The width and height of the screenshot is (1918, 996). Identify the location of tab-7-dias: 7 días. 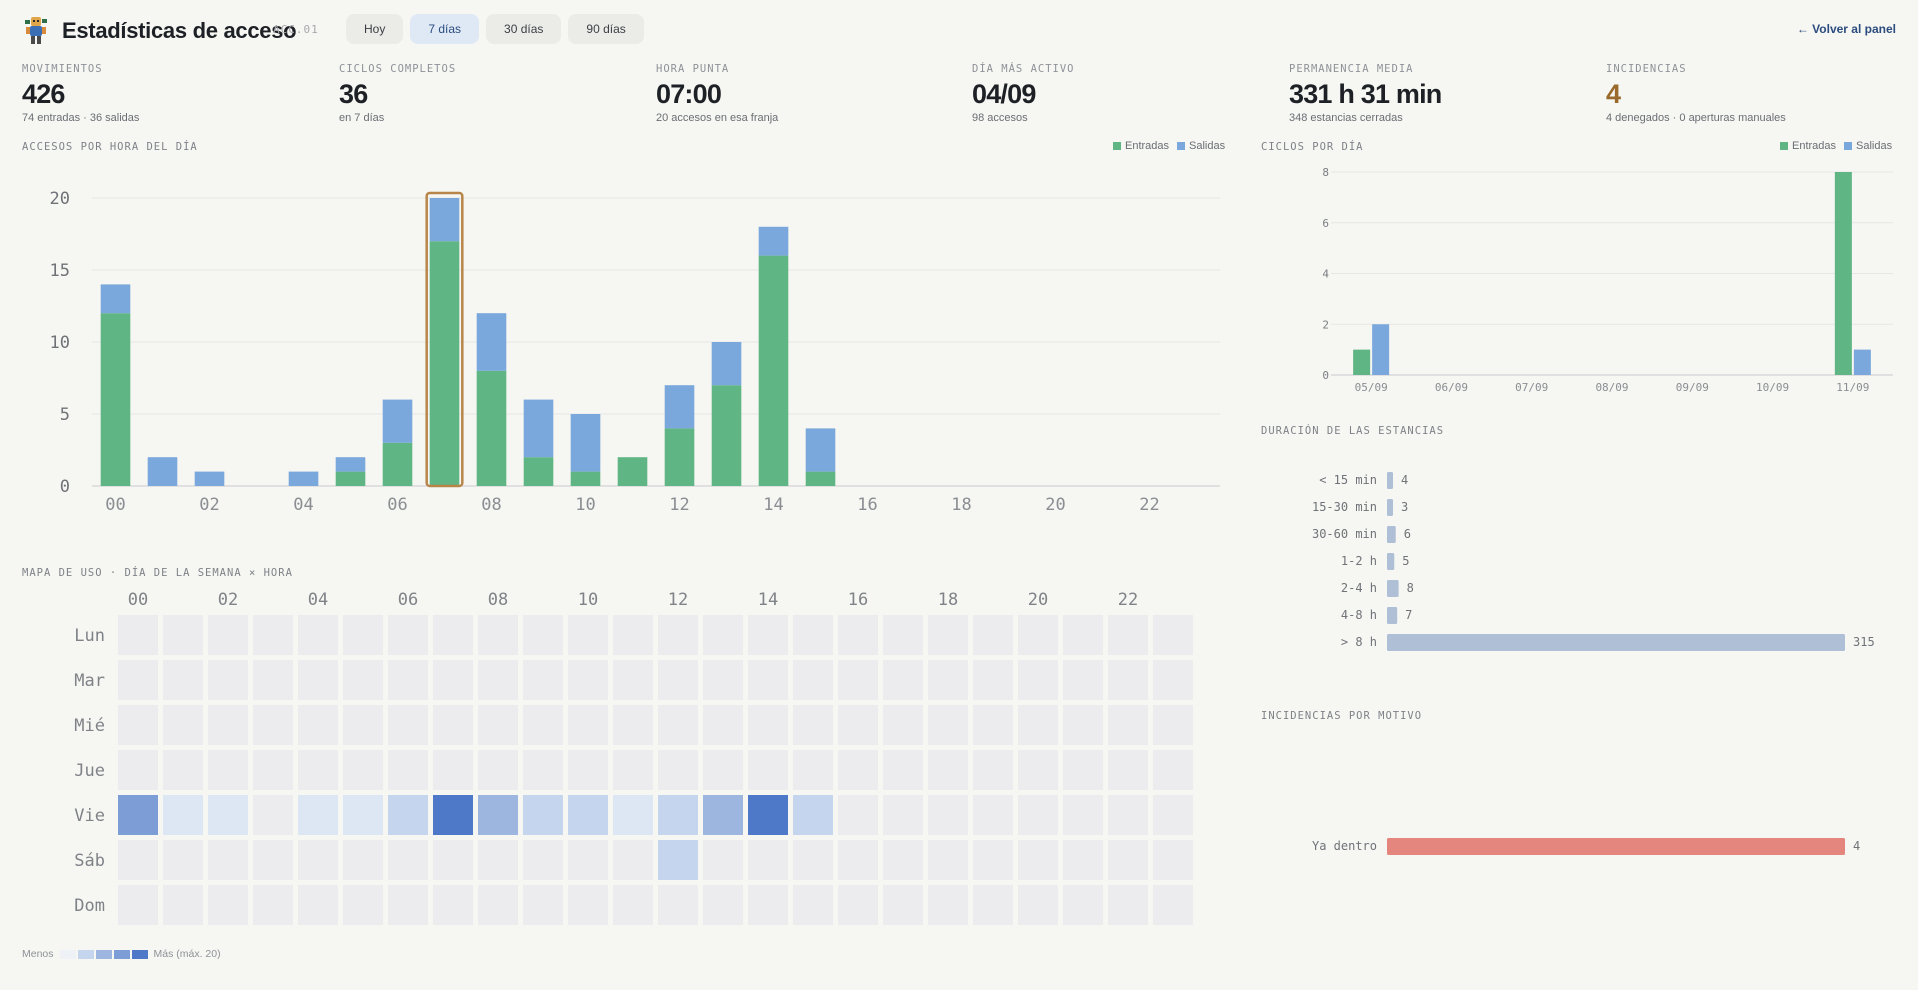
(445, 29).